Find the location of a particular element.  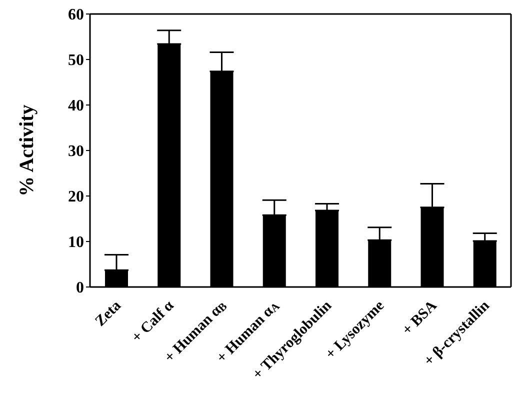

y-tick-label: 60 is located at coordinates (76, 15).